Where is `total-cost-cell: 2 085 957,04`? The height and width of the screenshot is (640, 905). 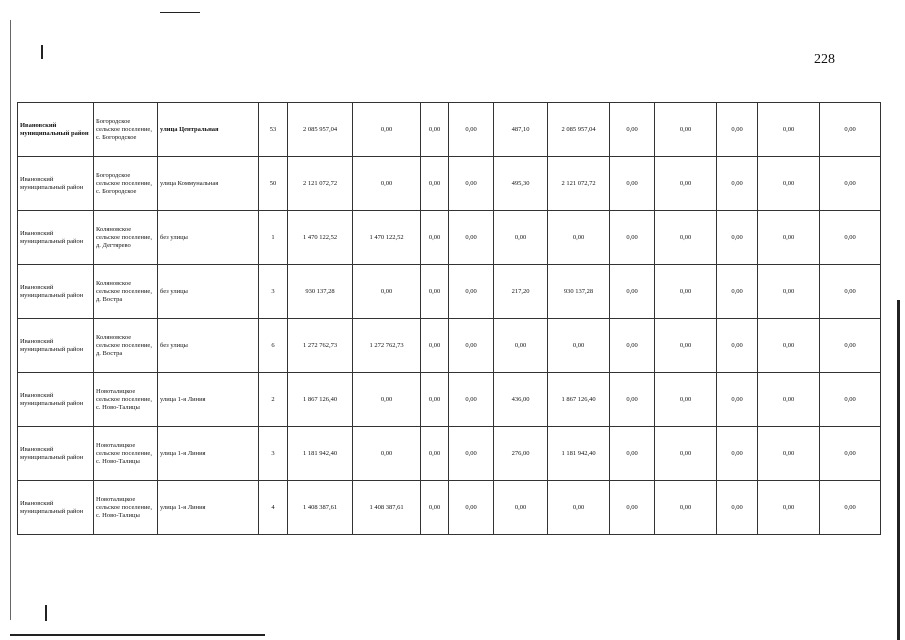
total-cost-cell: 2 085 957,04 is located at coordinates (320, 129).